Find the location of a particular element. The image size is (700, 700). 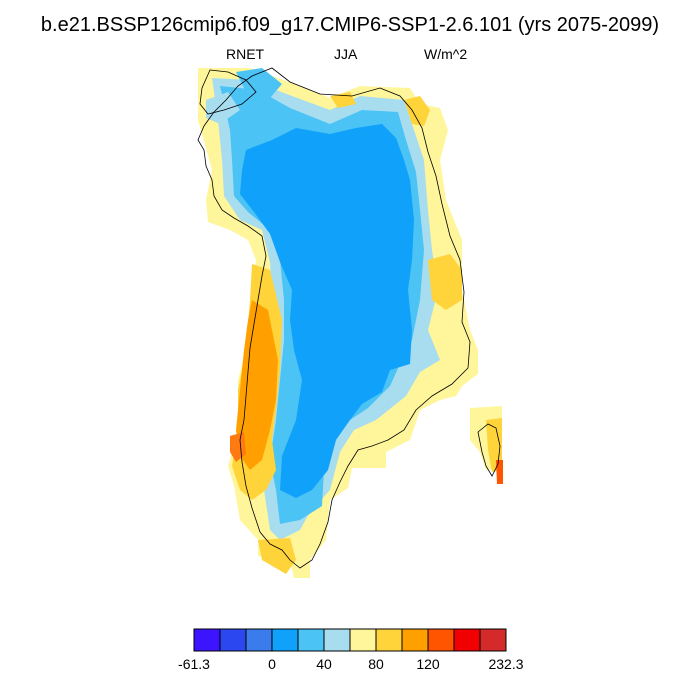

variable-label: RNET is located at coordinates (245, 54).